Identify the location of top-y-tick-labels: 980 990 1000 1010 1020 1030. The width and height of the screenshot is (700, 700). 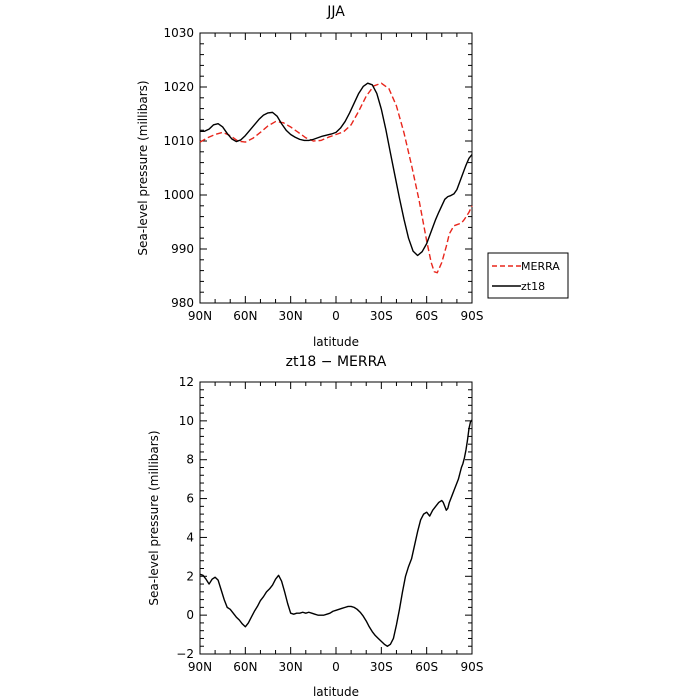
(178, 168).